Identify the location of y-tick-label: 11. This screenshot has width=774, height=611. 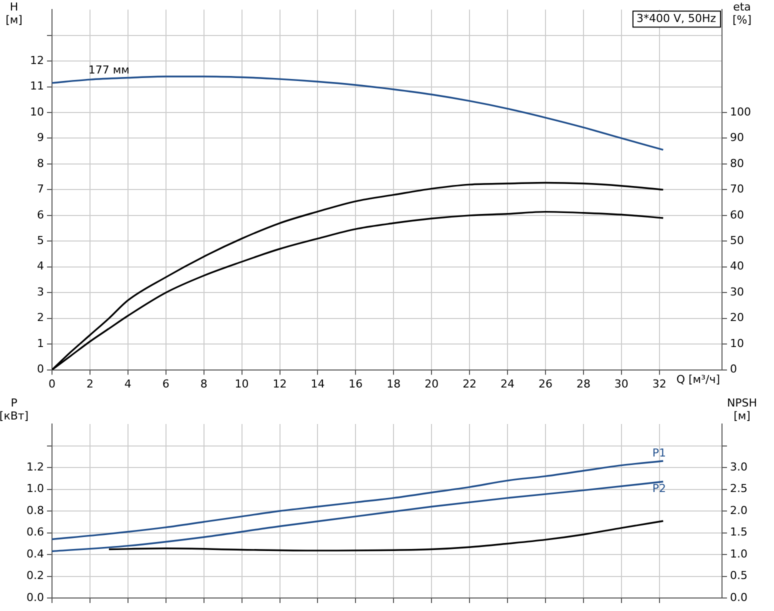
(37, 86).